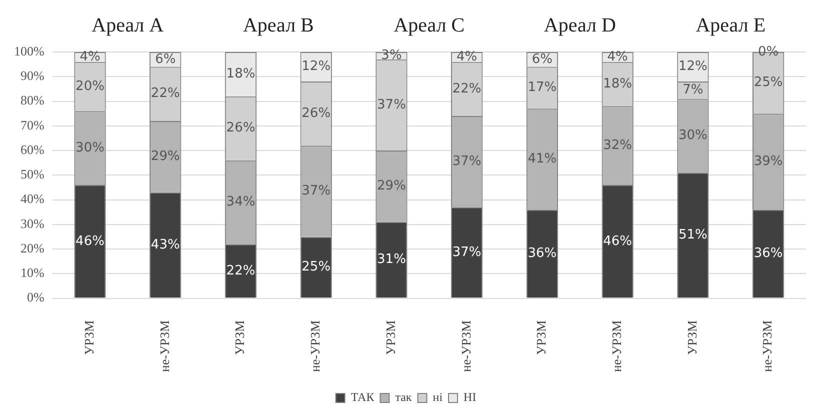 The image size is (814, 418). What do you see at coordinates (363, 397) in the screenshot?
I see `legend-label: ТАК` at bounding box center [363, 397].